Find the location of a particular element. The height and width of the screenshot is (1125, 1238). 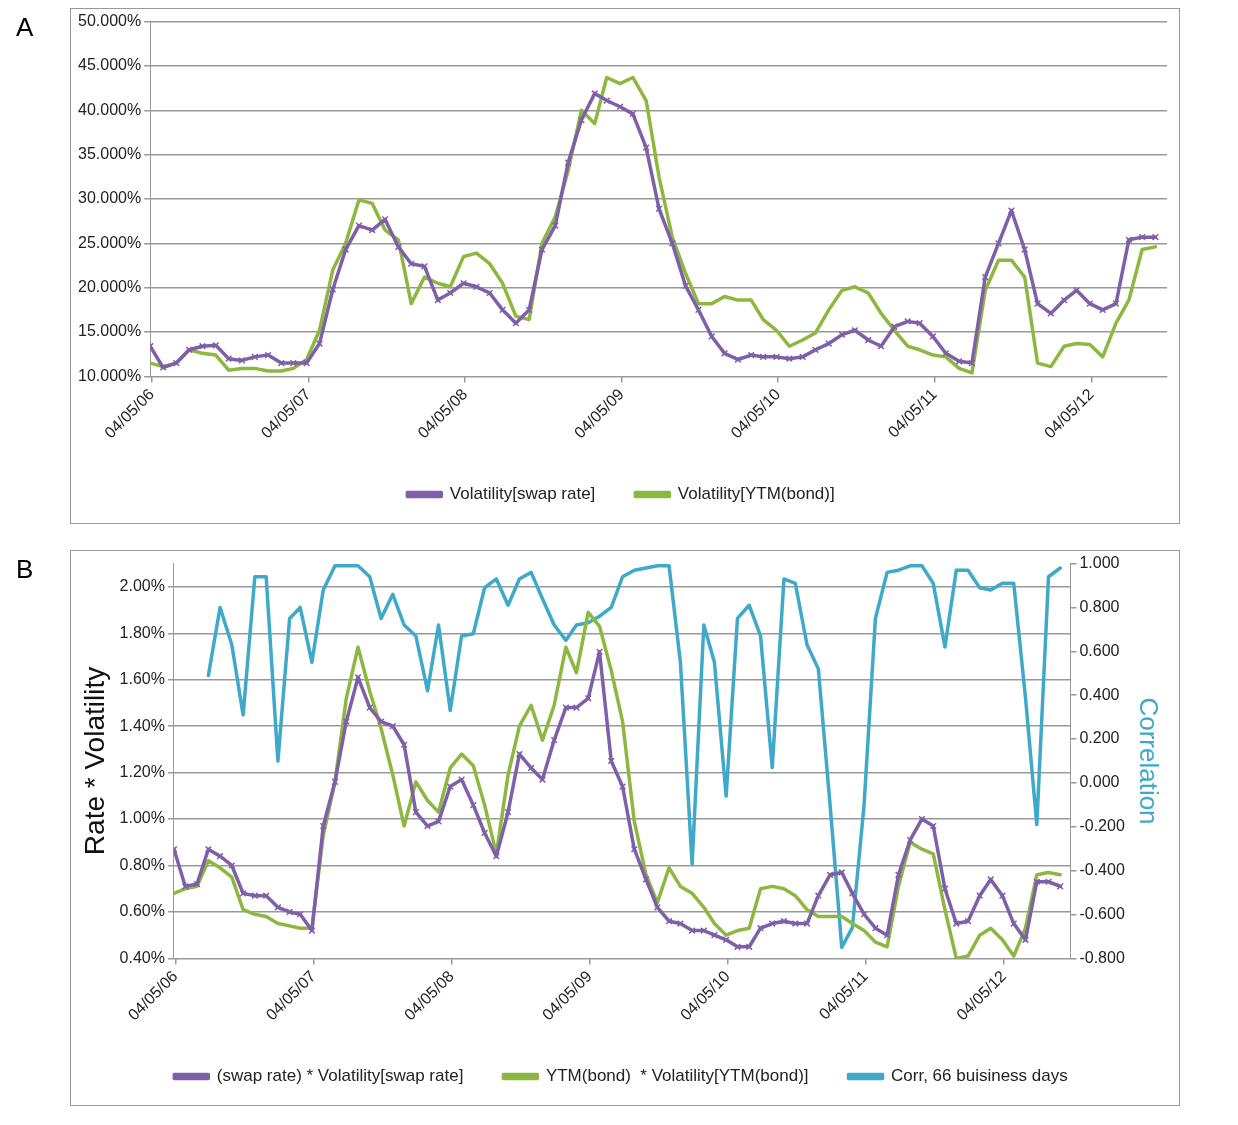

y-tick-label: 30.000% is located at coordinates (109, 198).